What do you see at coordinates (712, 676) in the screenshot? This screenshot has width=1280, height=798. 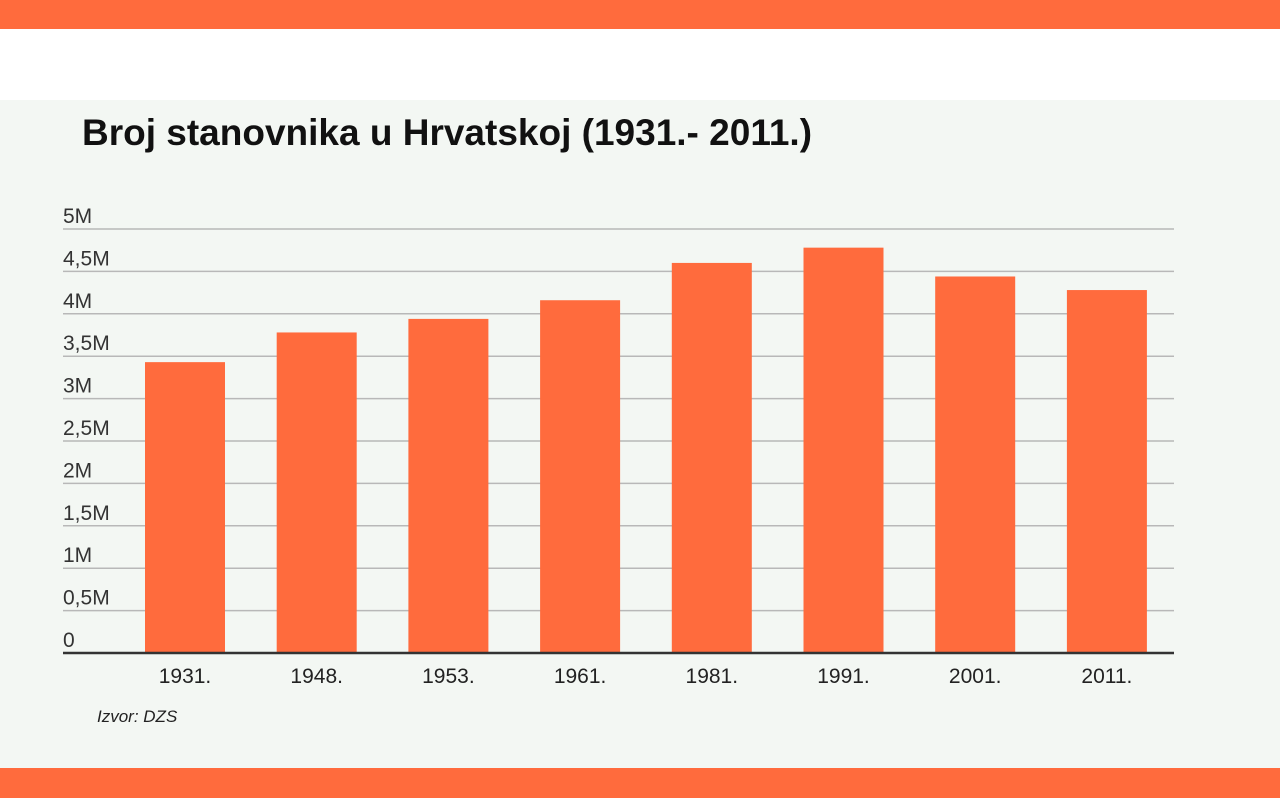 I see `x-tick-label: 1981.` at bounding box center [712, 676].